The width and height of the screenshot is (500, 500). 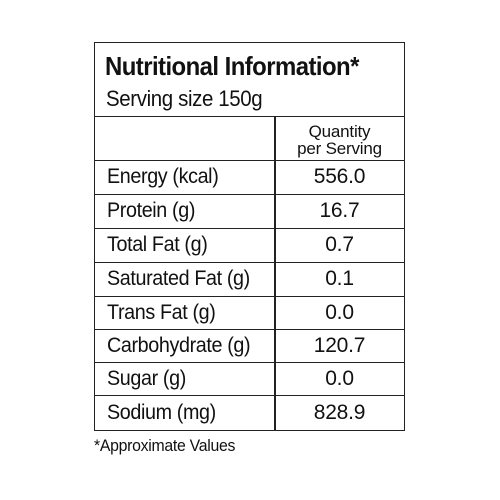 I want to click on table-row: Saturated Fat (g) 0.1, so click(x=249, y=280).